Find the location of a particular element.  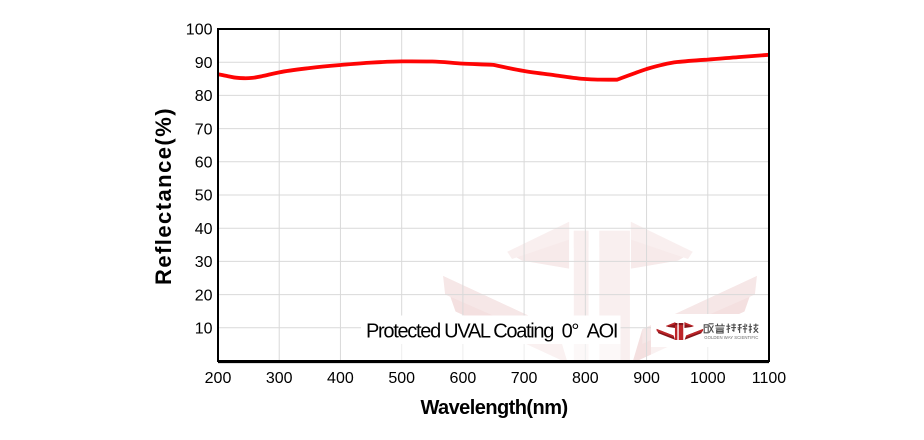

svg-text: 70 is located at coordinates (204, 129).